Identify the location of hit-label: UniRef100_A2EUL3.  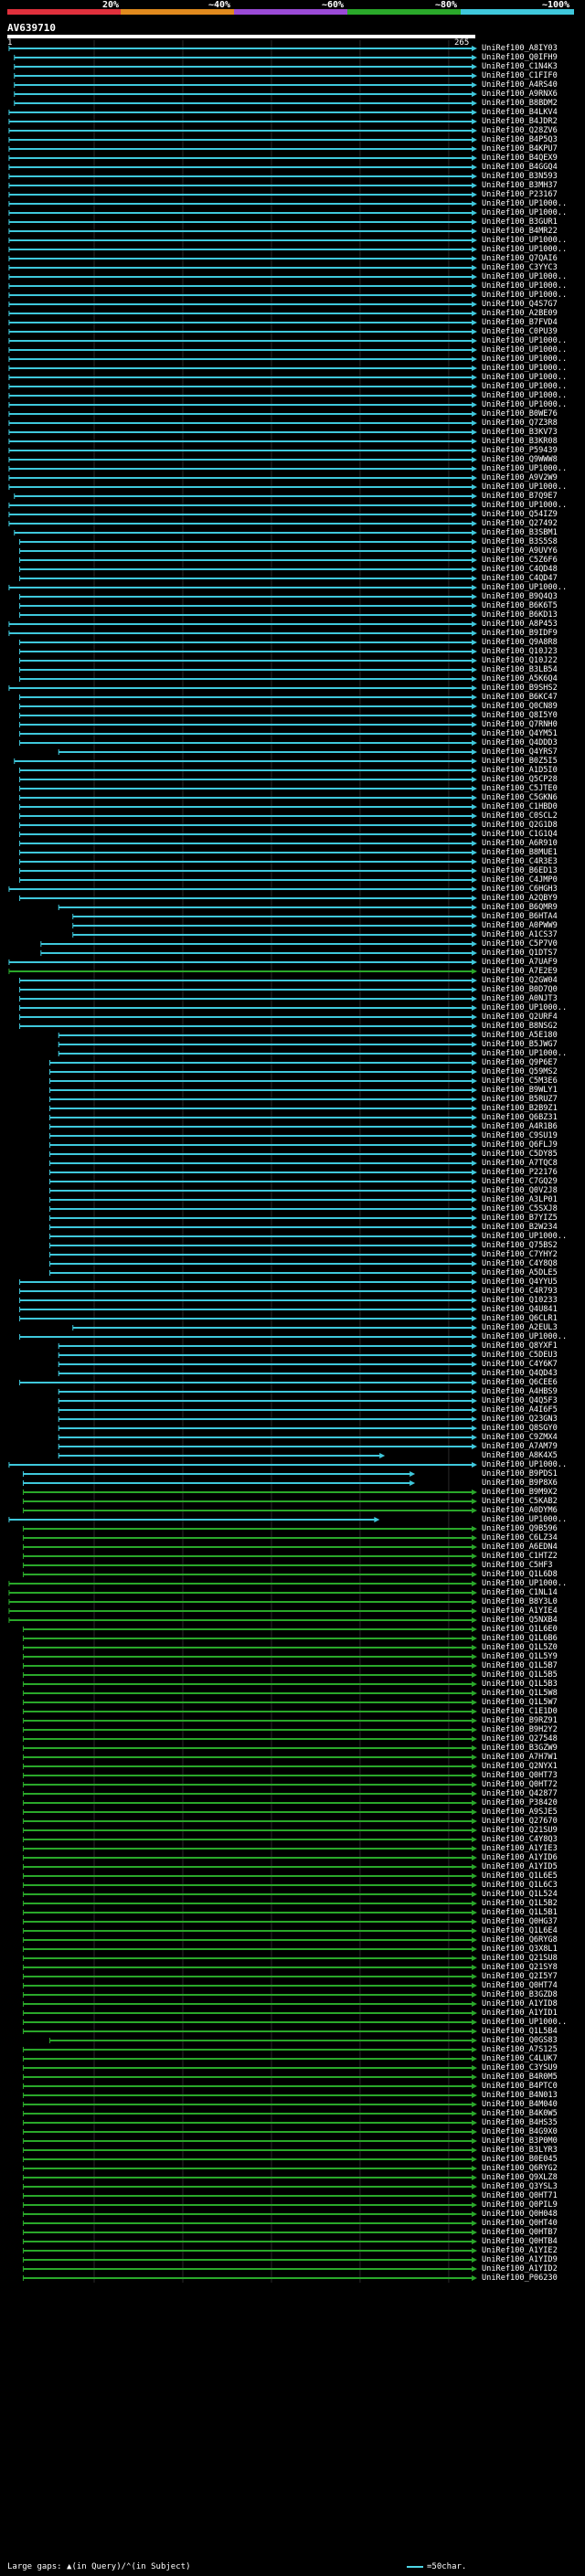
(520, 1327).